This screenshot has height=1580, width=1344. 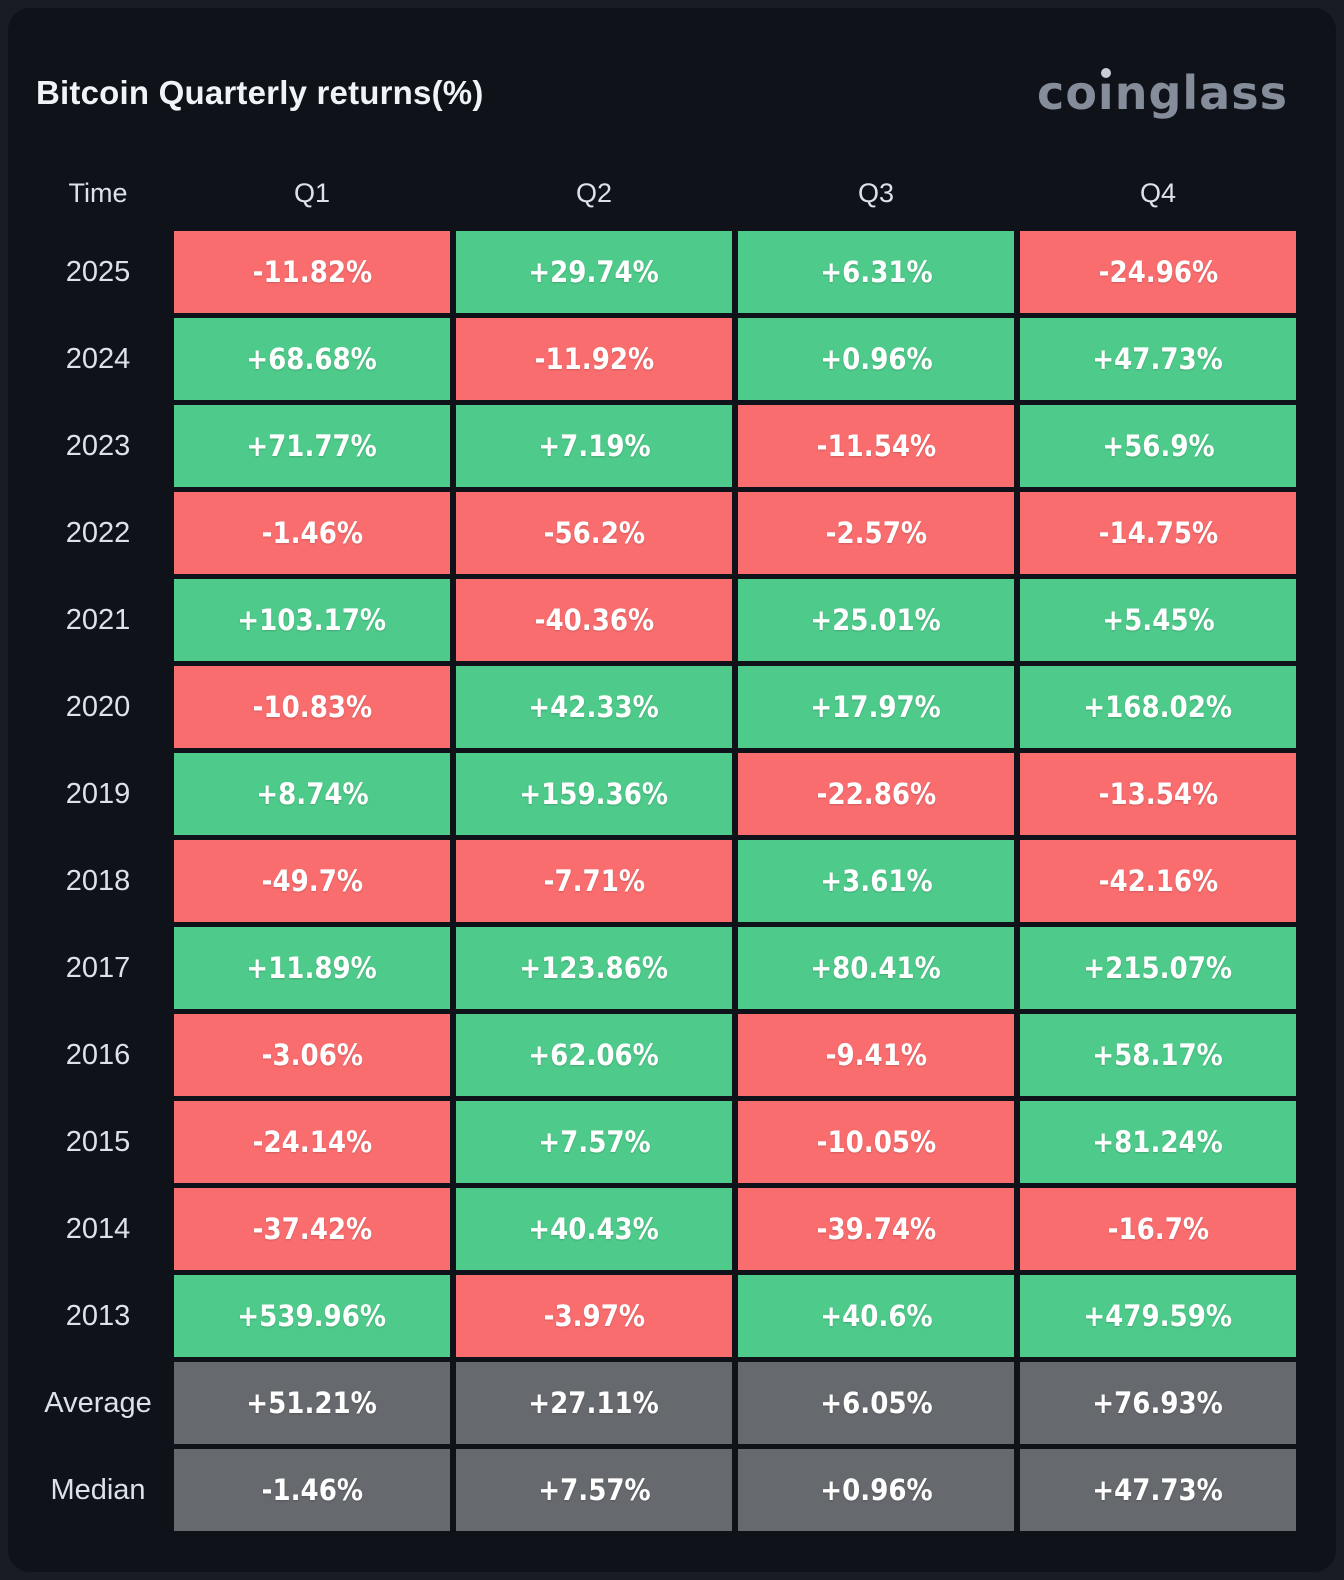 What do you see at coordinates (98, 1054) in the screenshot?
I see `row-label-2016: 2016` at bounding box center [98, 1054].